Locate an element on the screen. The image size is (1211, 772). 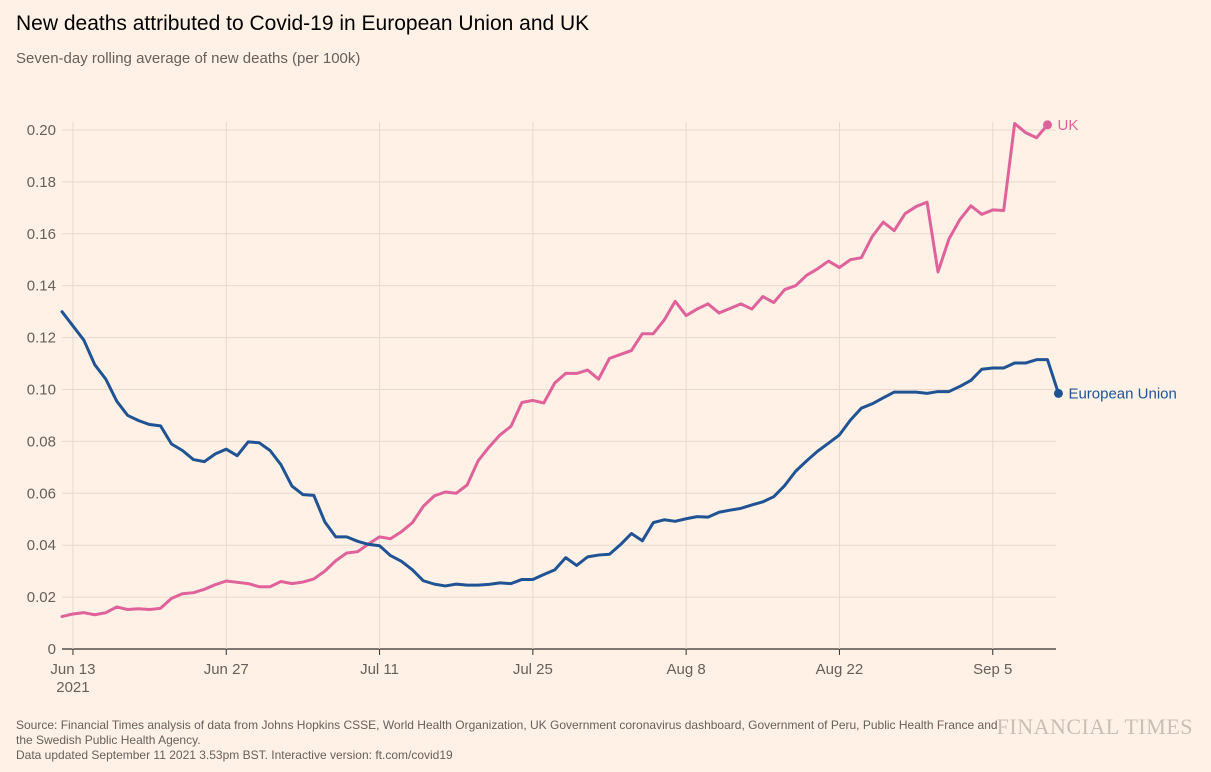
y-tick-label: 0.20 is located at coordinates (41, 130).